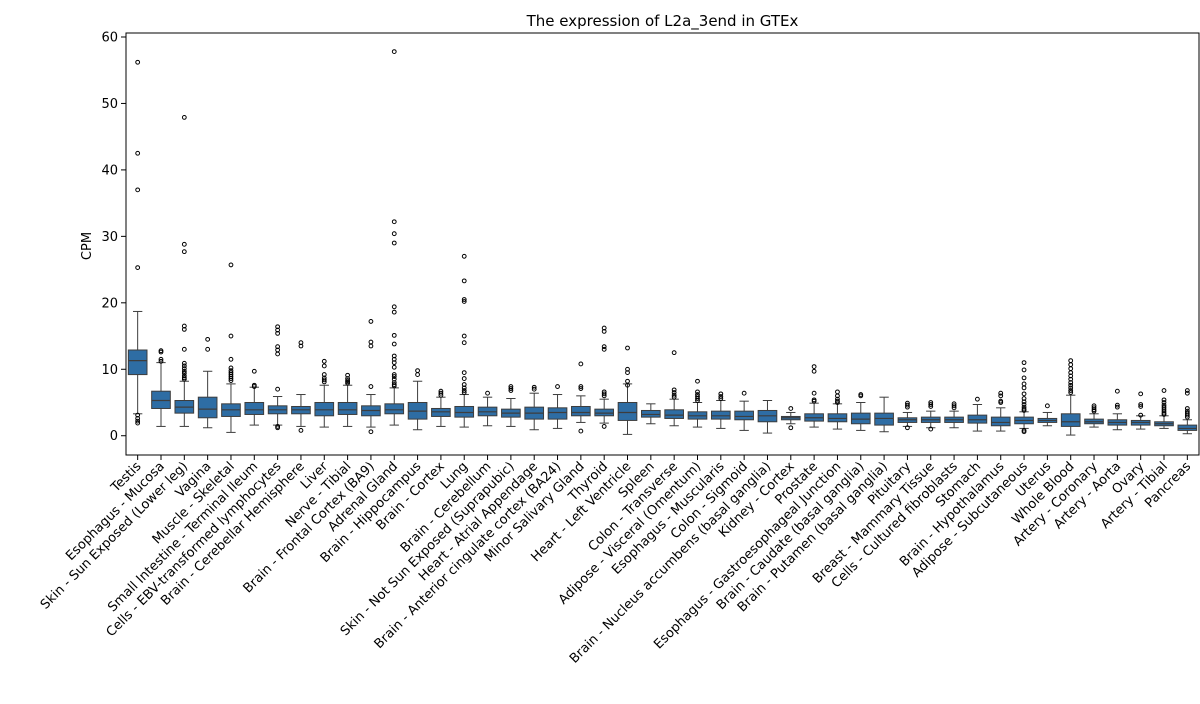  What do you see at coordinates (109, 37) in the screenshot?
I see `y-tick-label: 60` at bounding box center [109, 37].